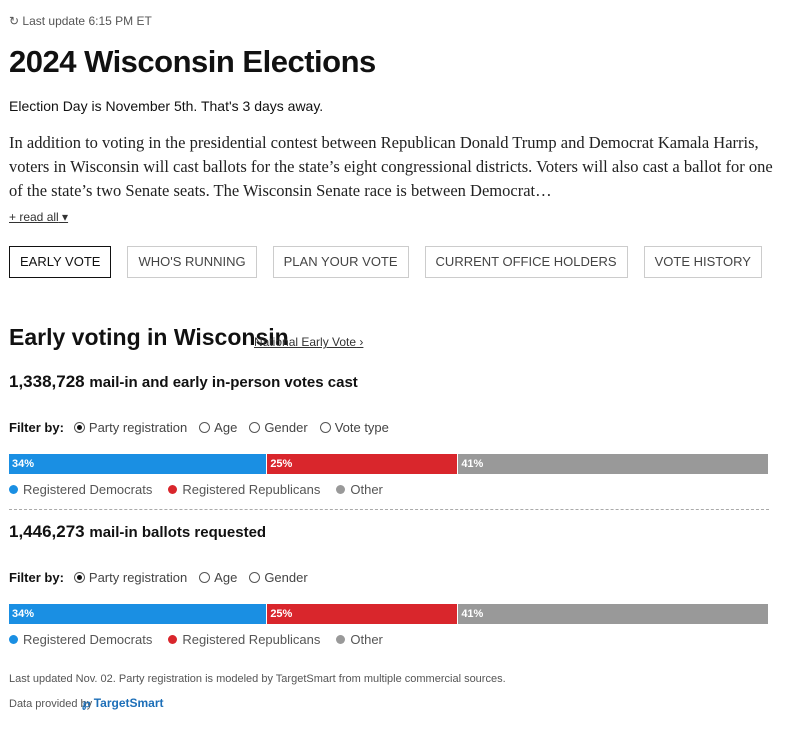 Image resolution: width=800 pixels, height=736 pixels. I want to click on section-link: National Early Vote ›, so click(309, 342).